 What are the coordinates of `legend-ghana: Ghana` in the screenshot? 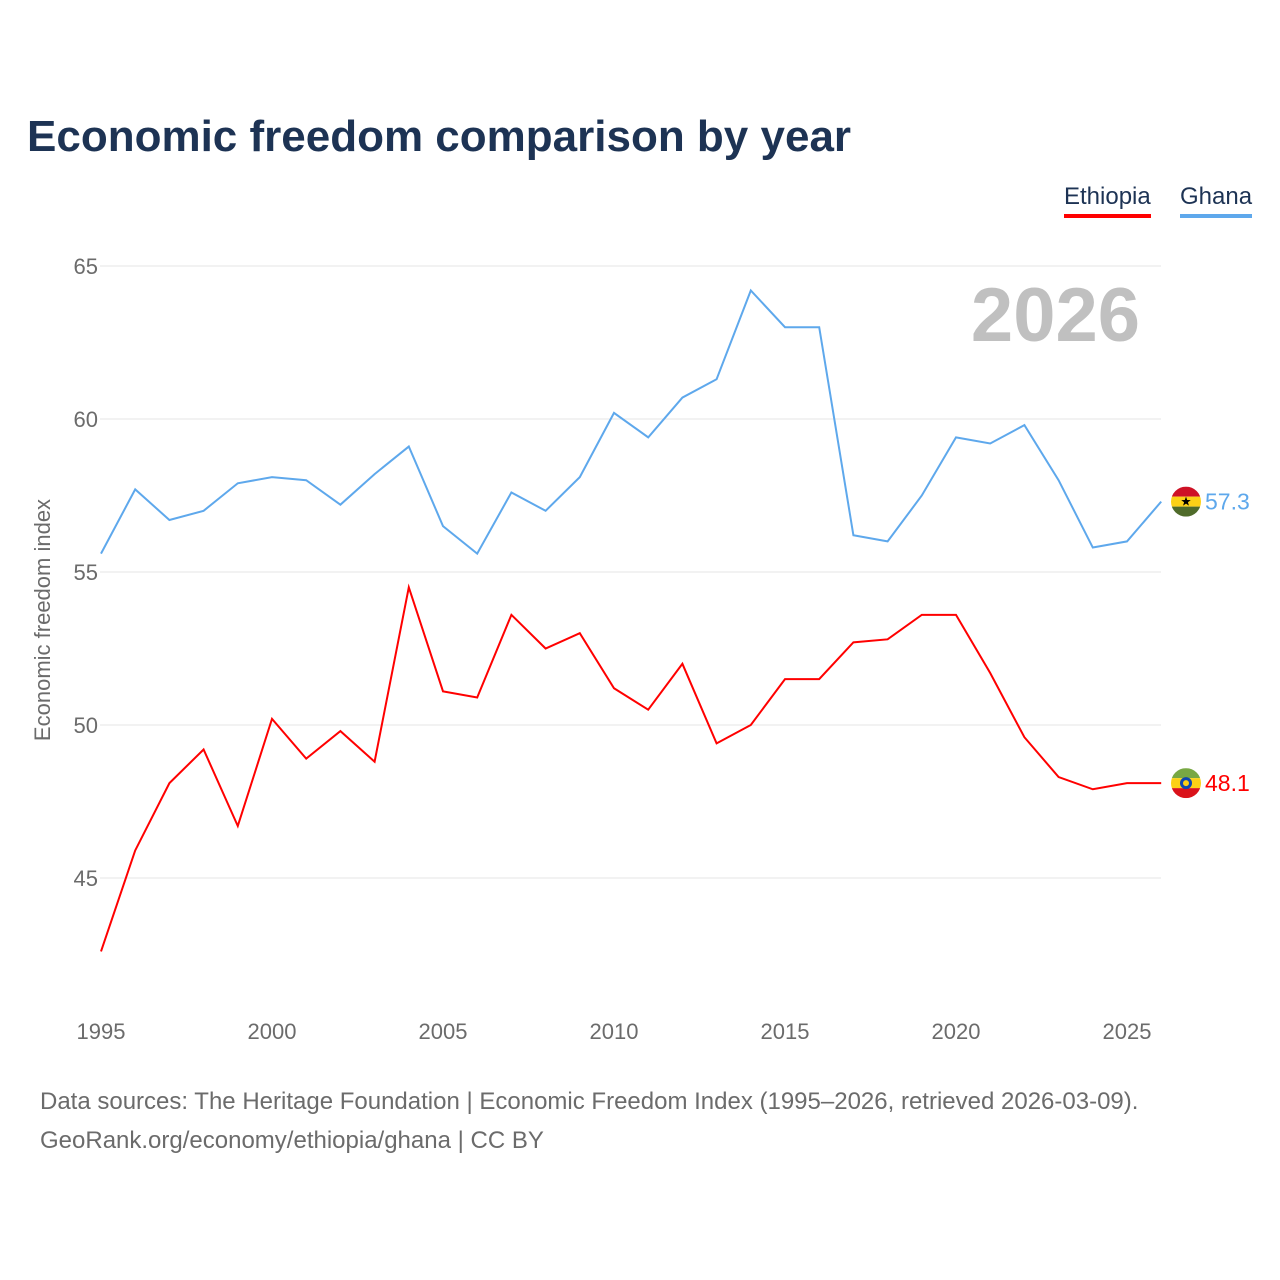 It's located at (1216, 200).